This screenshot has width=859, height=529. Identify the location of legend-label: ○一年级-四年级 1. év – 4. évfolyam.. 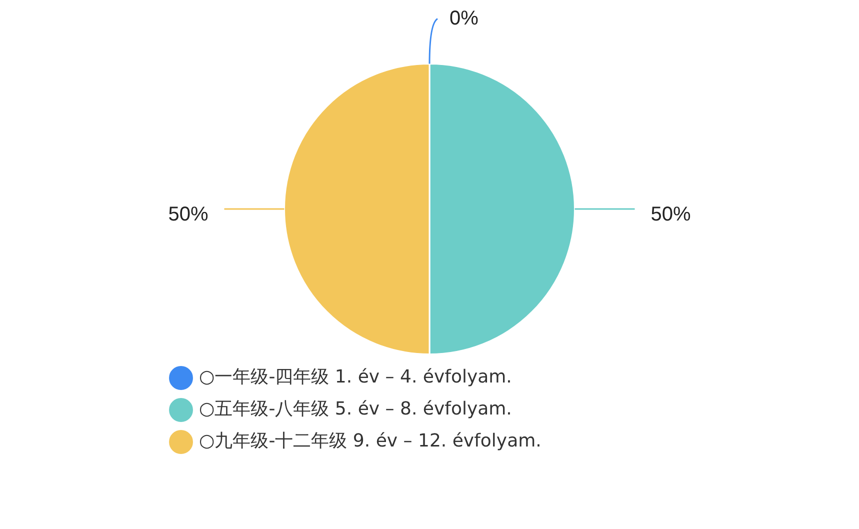
(355, 377).